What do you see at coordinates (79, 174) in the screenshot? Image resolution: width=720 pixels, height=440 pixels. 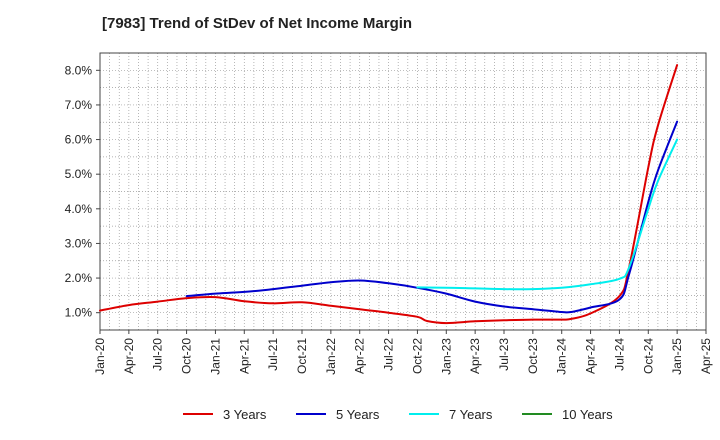 I see `y-tick-label: 5.0%` at bounding box center [79, 174].